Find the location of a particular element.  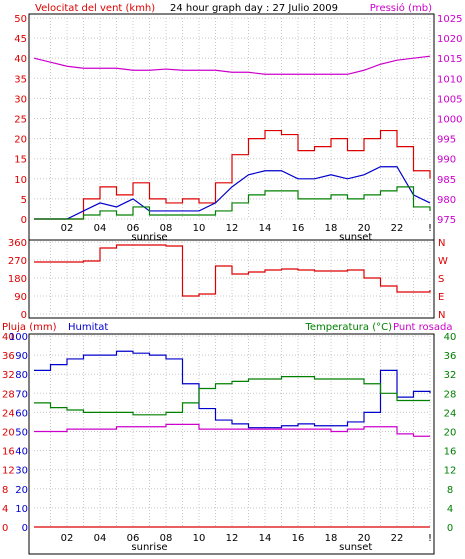

pressure-y-tick: 1000 is located at coordinates (449, 120).